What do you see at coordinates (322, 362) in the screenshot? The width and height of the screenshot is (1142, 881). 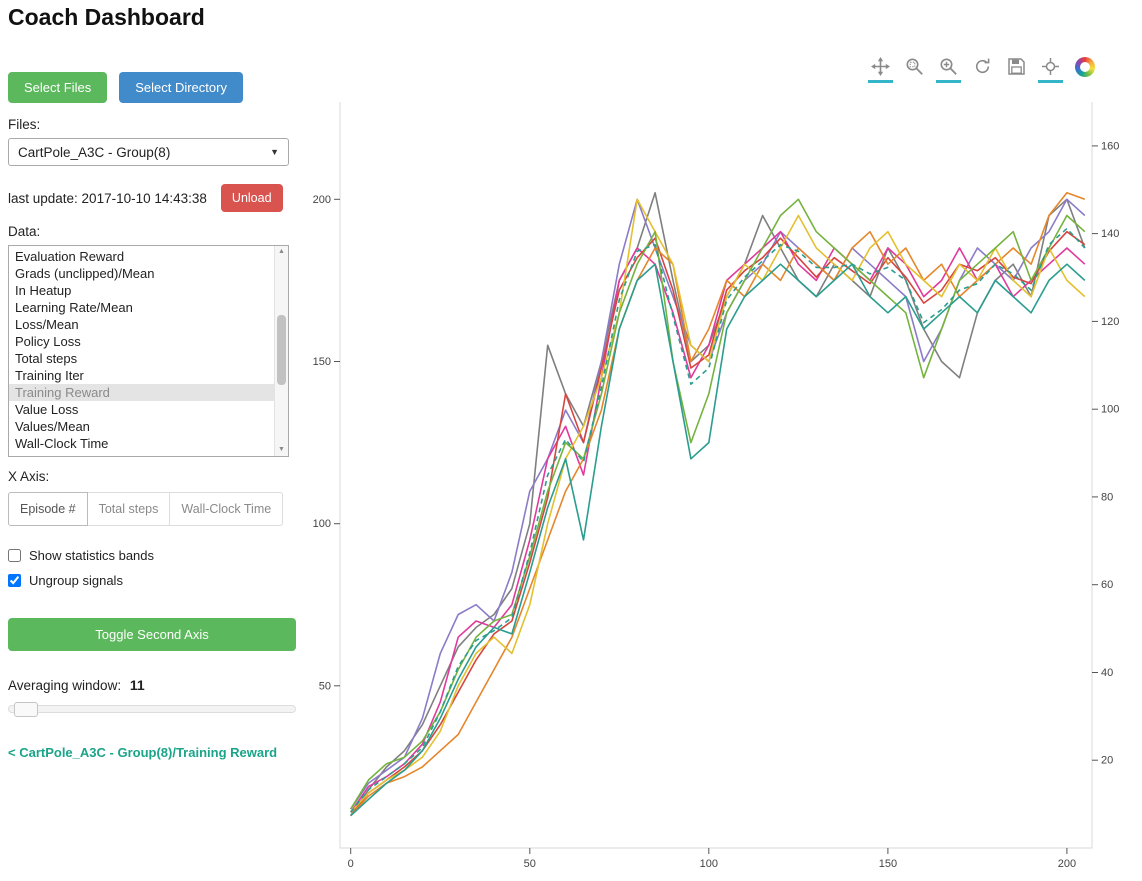 I see `y-axis-tick-label: 150` at bounding box center [322, 362].